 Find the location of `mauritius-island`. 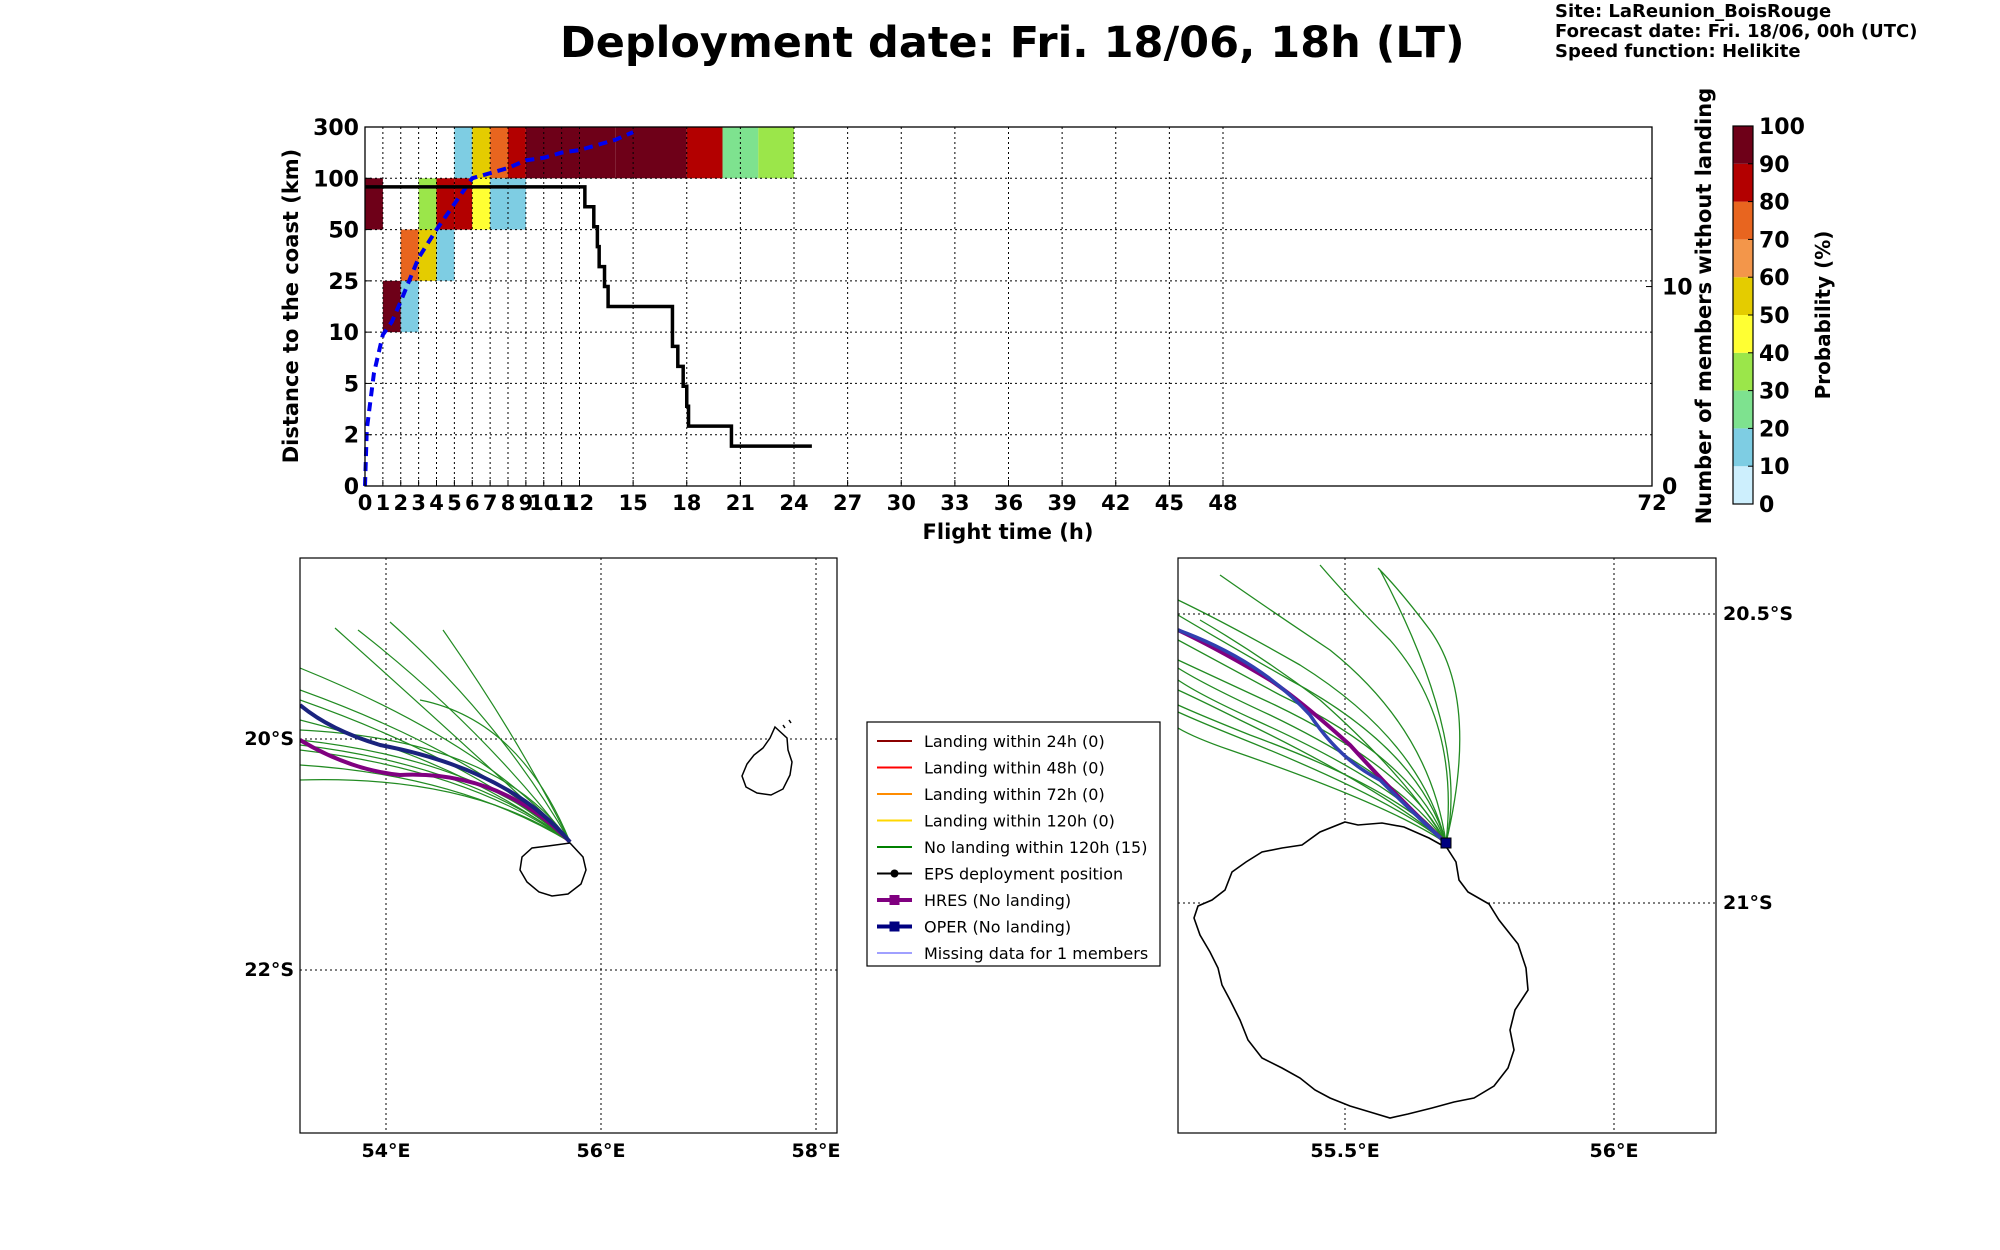

mauritius-island is located at coordinates (767, 760).